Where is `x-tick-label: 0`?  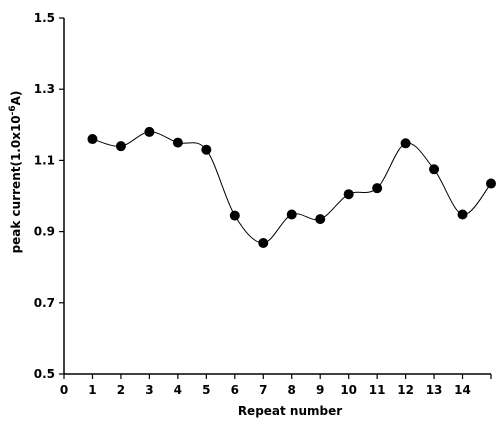
x-tick-label: 0 is located at coordinates (64, 390).